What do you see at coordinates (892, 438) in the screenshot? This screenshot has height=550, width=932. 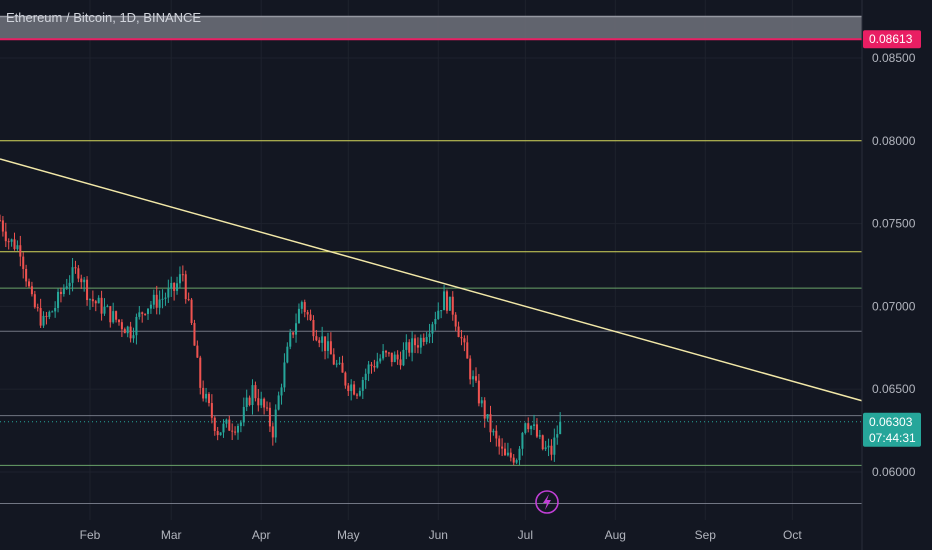 I see `countdown-label: 07:44:31` at bounding box center [892, 438].